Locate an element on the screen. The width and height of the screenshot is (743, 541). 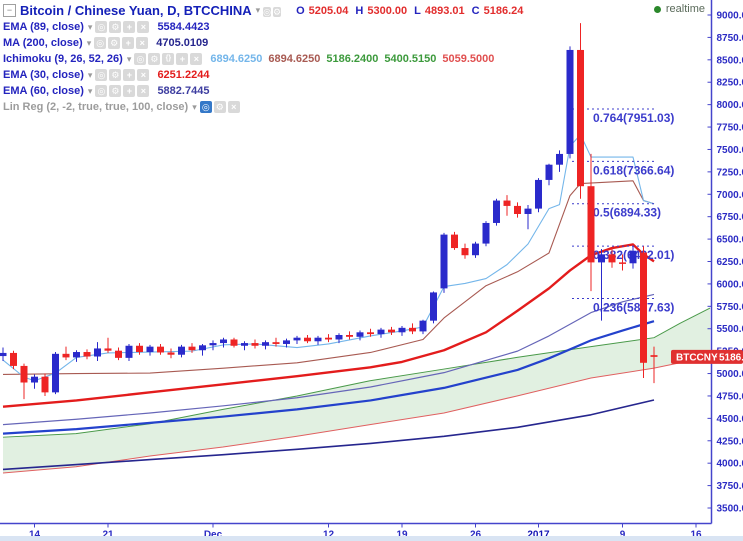
price-tick-label: 3500.00 is located at coordinates (730, 509).